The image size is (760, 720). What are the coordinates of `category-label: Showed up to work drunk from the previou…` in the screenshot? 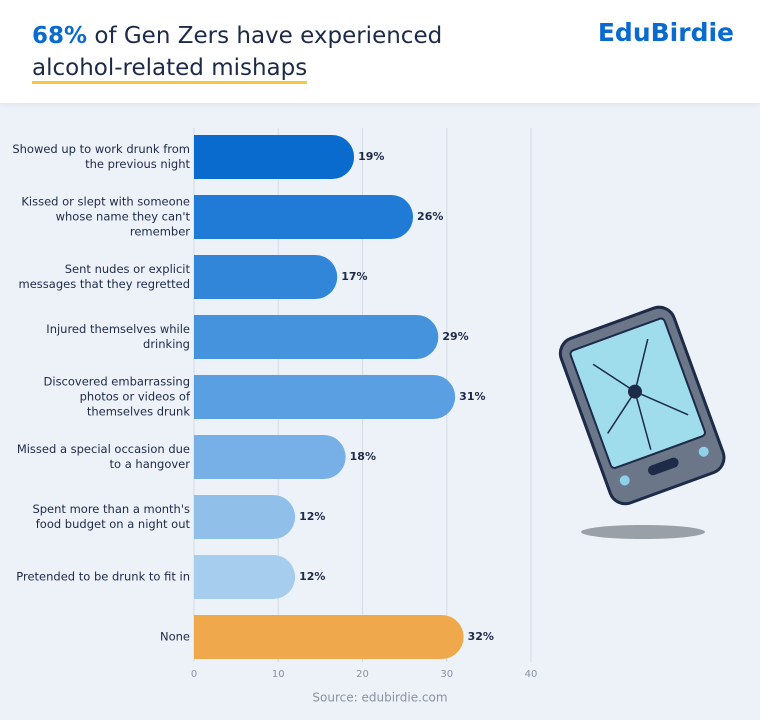 It's located at (101, 156).